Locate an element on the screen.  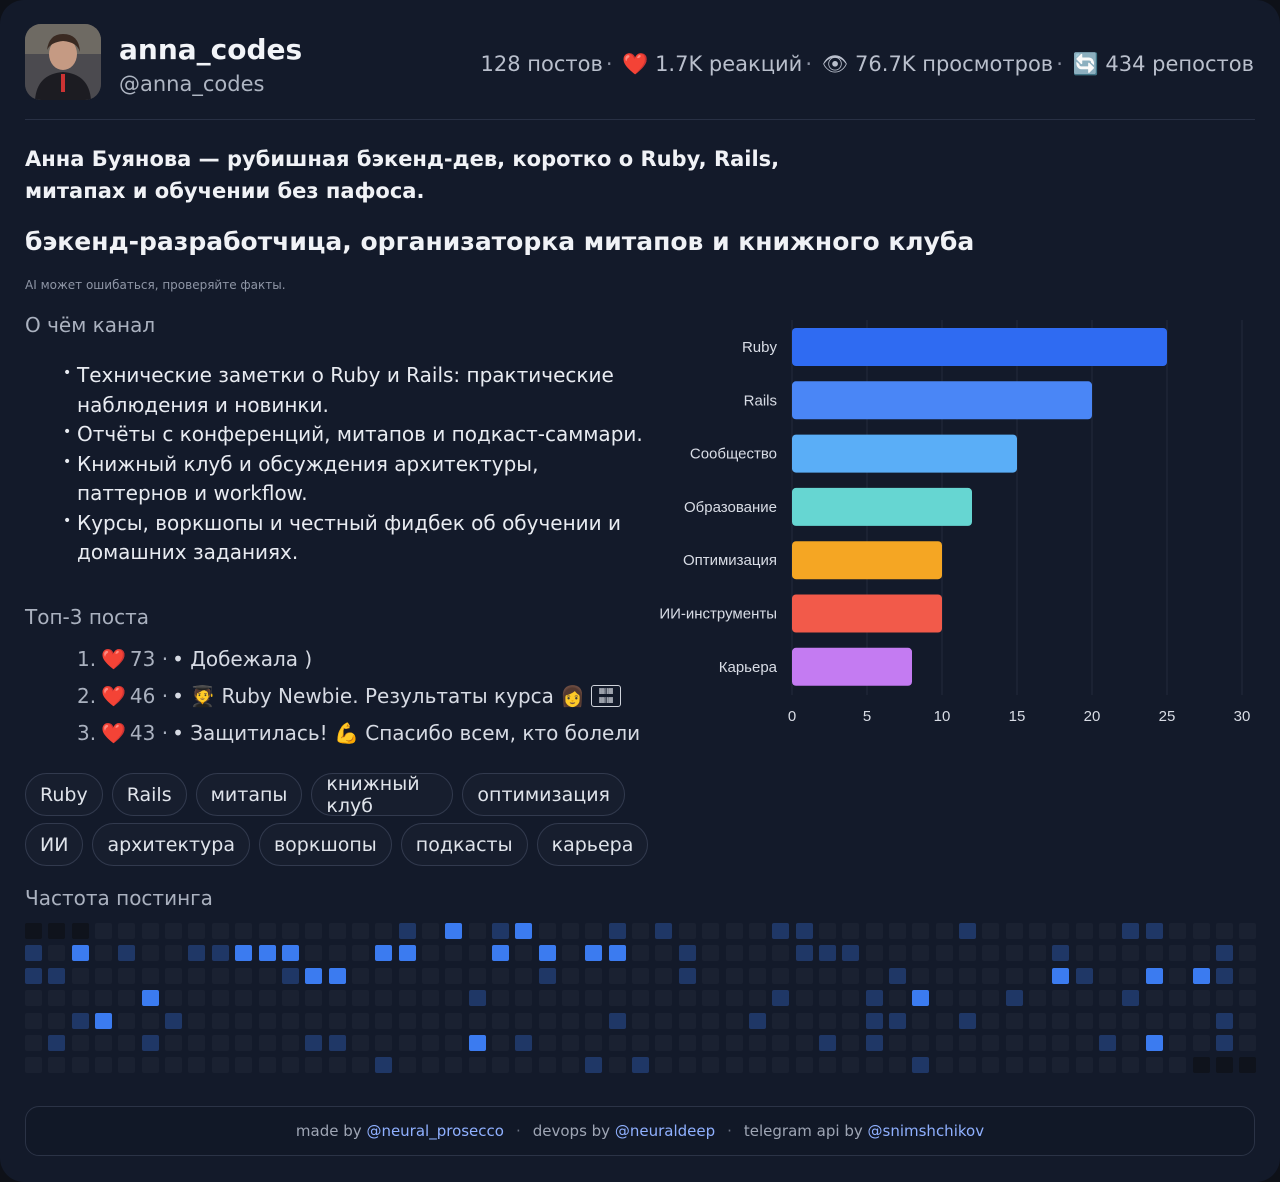
tag-chip: Rails is located at coordinates (149, 794).